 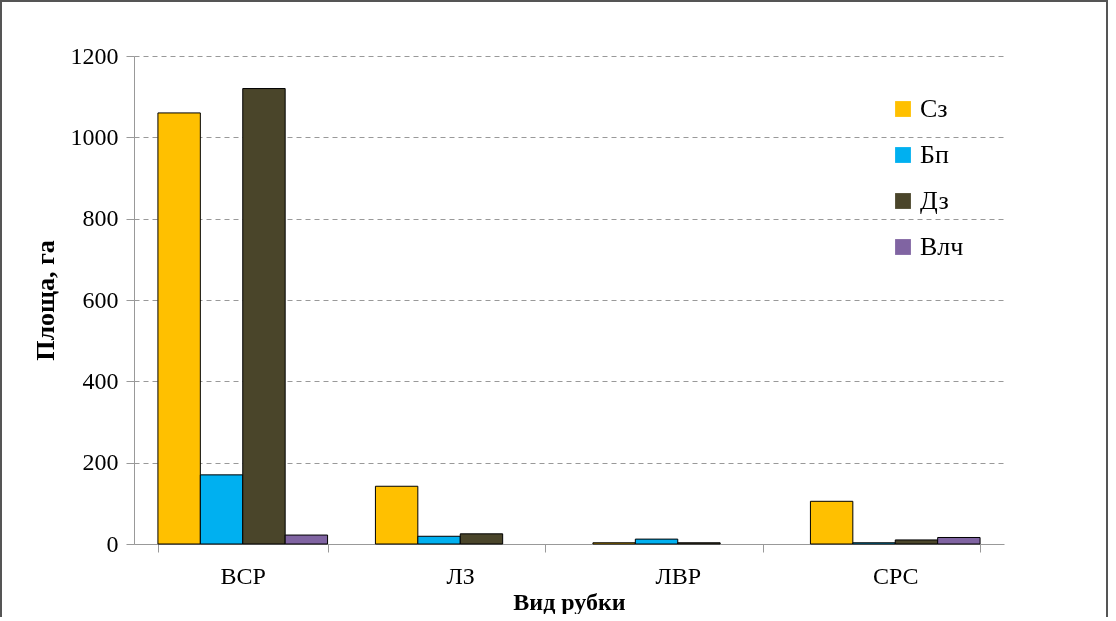 What do you see at coordinates (100, 299) in the screenshot?
I see `y-tick-label: 600` at bounding box center [100, 299].